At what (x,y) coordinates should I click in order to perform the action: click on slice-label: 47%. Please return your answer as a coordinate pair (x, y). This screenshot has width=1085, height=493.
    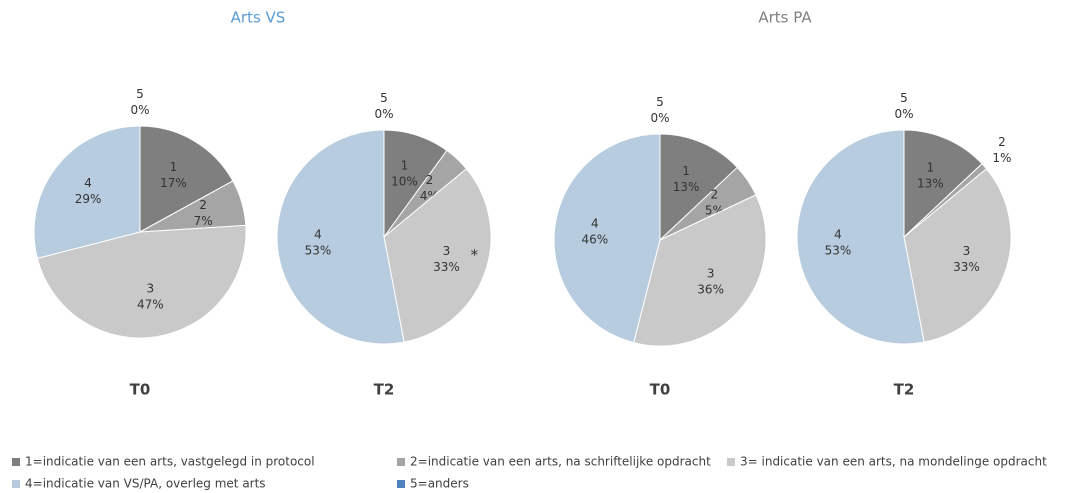
    Looking at the image, I should click on (150, 304).